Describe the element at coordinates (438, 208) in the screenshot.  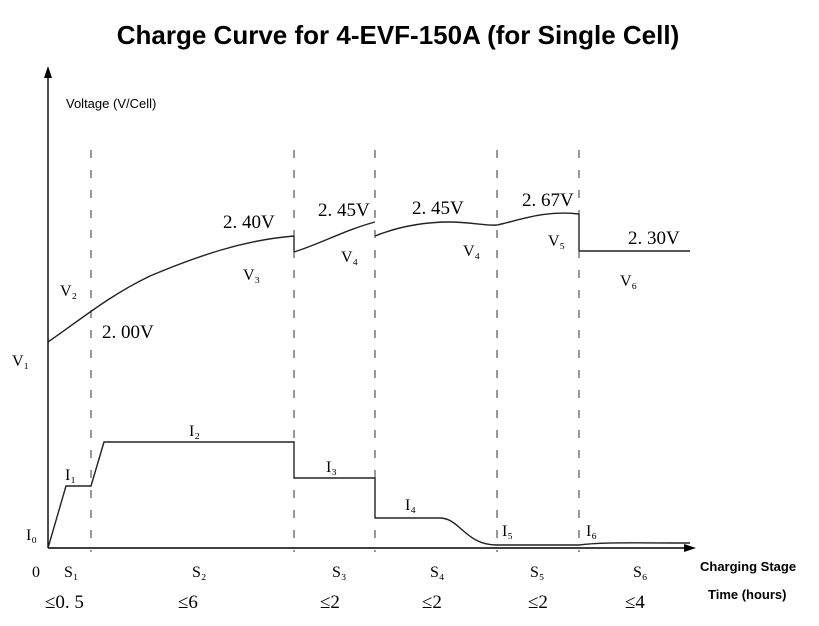
I see `voltage-value-s4: 2. 45V` at that location.